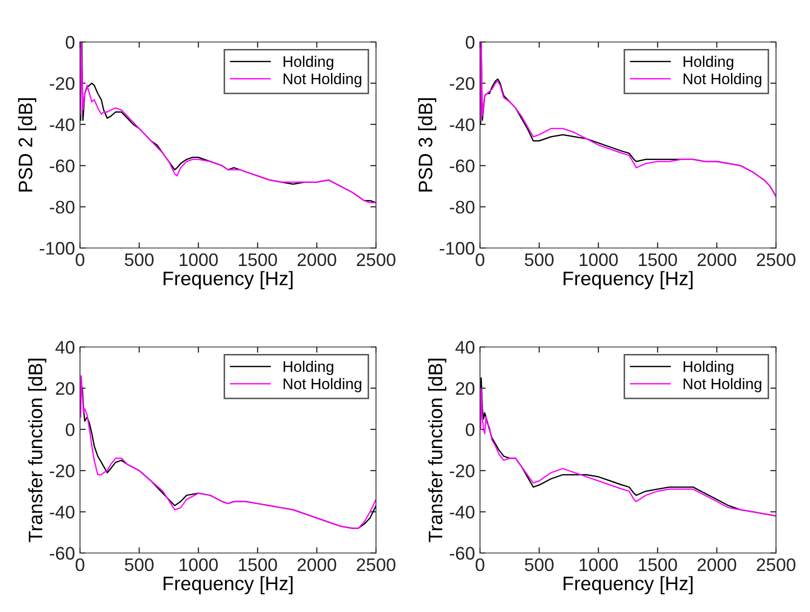 This screenshot has width=810, height=612. What do you see at coordinates (427, 145) in the screenshot?
I see `y-axis-title: PSD 3 [dB]` at bounding box center [427, 145].